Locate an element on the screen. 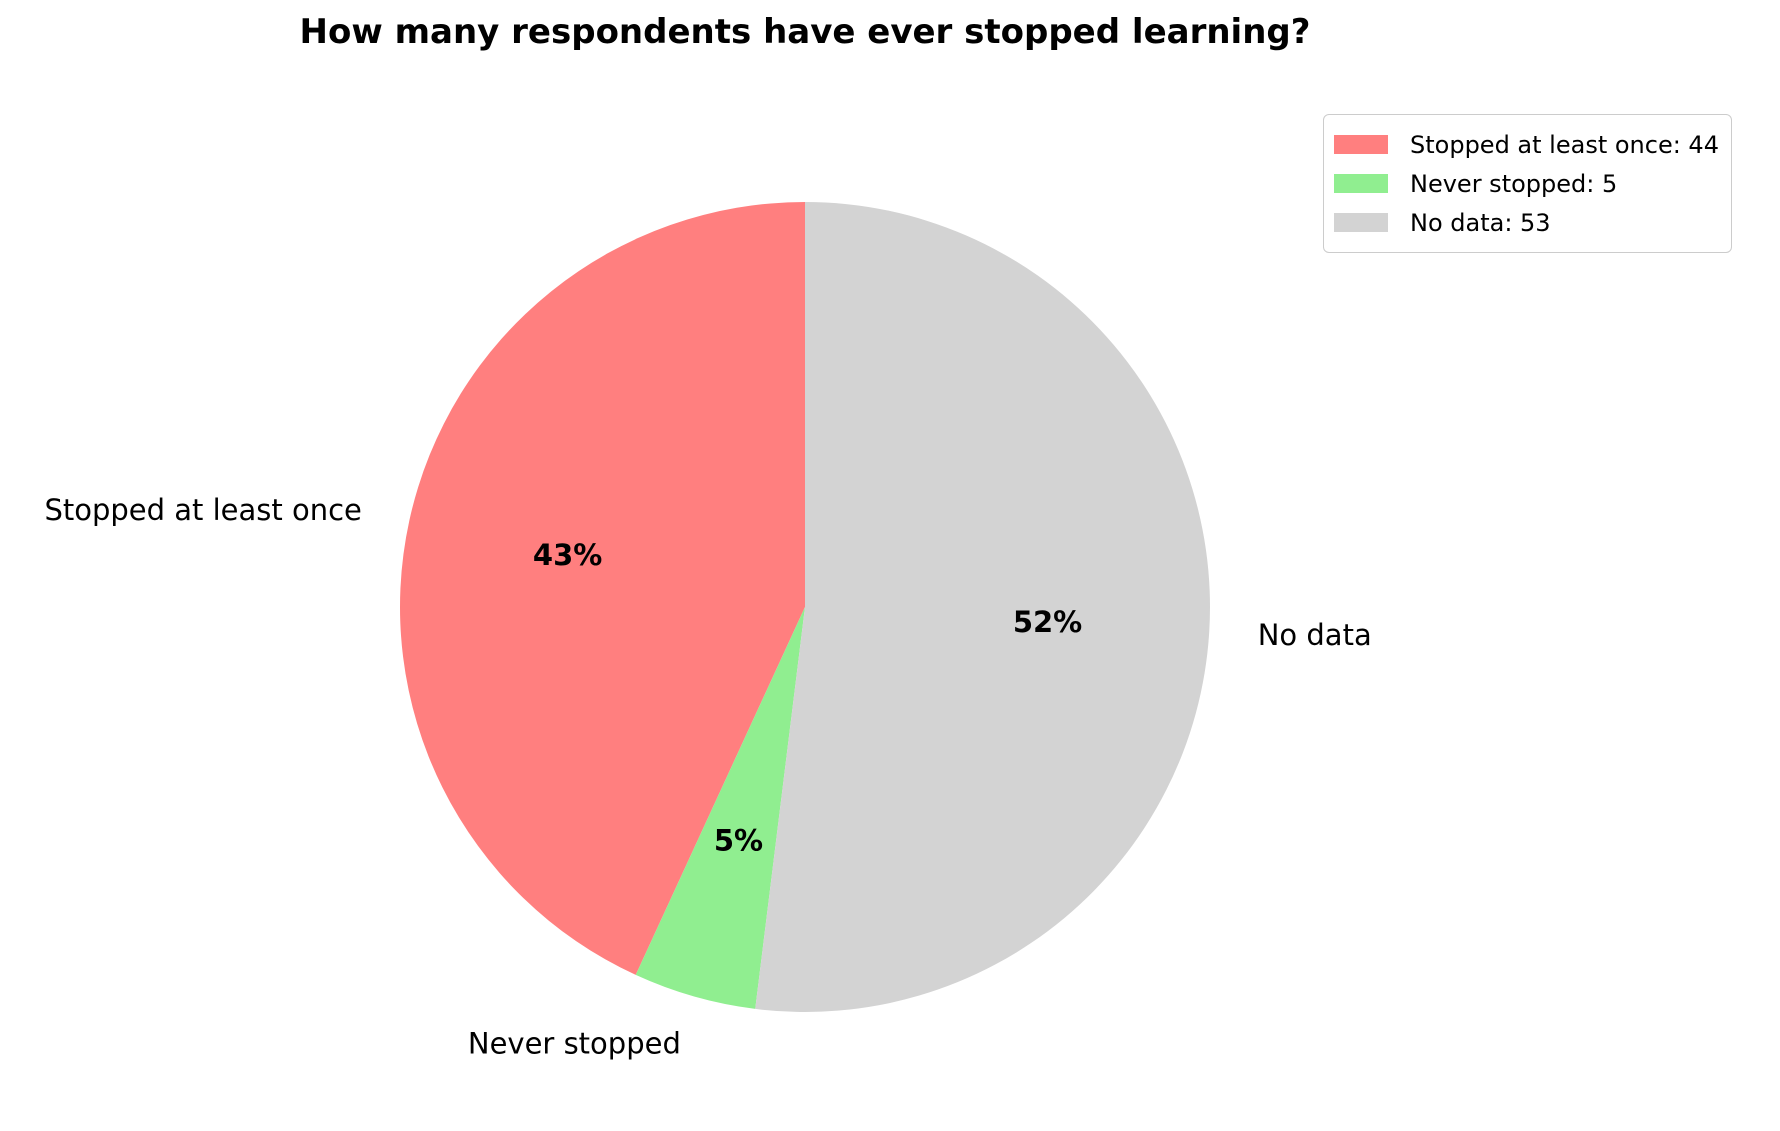 The image size is (1780, 1131). legend-item-stopped: Stopped at least once: 44 is located at coordinates (1526, 144).